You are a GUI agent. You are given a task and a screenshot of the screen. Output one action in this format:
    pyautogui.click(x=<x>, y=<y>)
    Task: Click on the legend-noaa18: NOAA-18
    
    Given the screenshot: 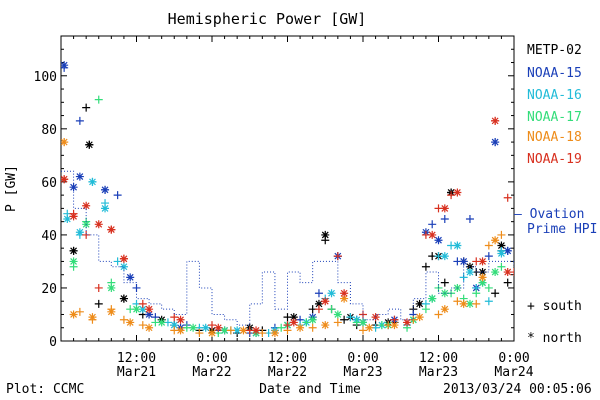 What is the action you would take?
    pyautogui.click(x=554, y=137)
    